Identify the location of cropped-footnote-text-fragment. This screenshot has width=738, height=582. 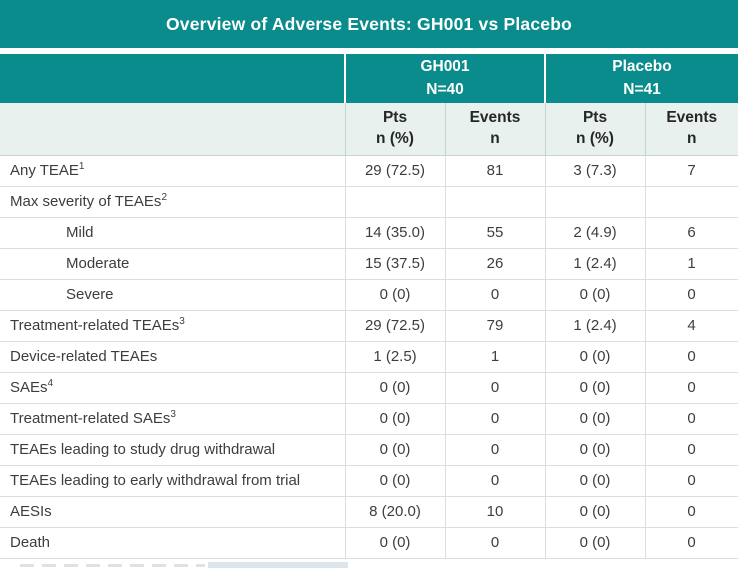
(112, 565).